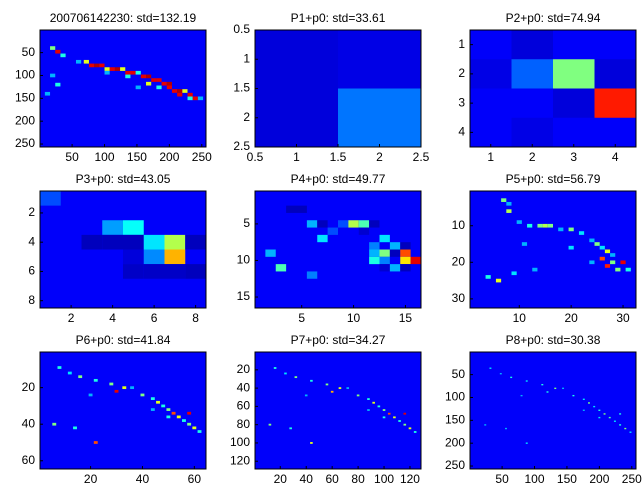 The height and width of the screenshot is (490, 642). Describe the element at coordinates (29, 423) in the screenshot. I see `y-tick-label: 40` at that location.